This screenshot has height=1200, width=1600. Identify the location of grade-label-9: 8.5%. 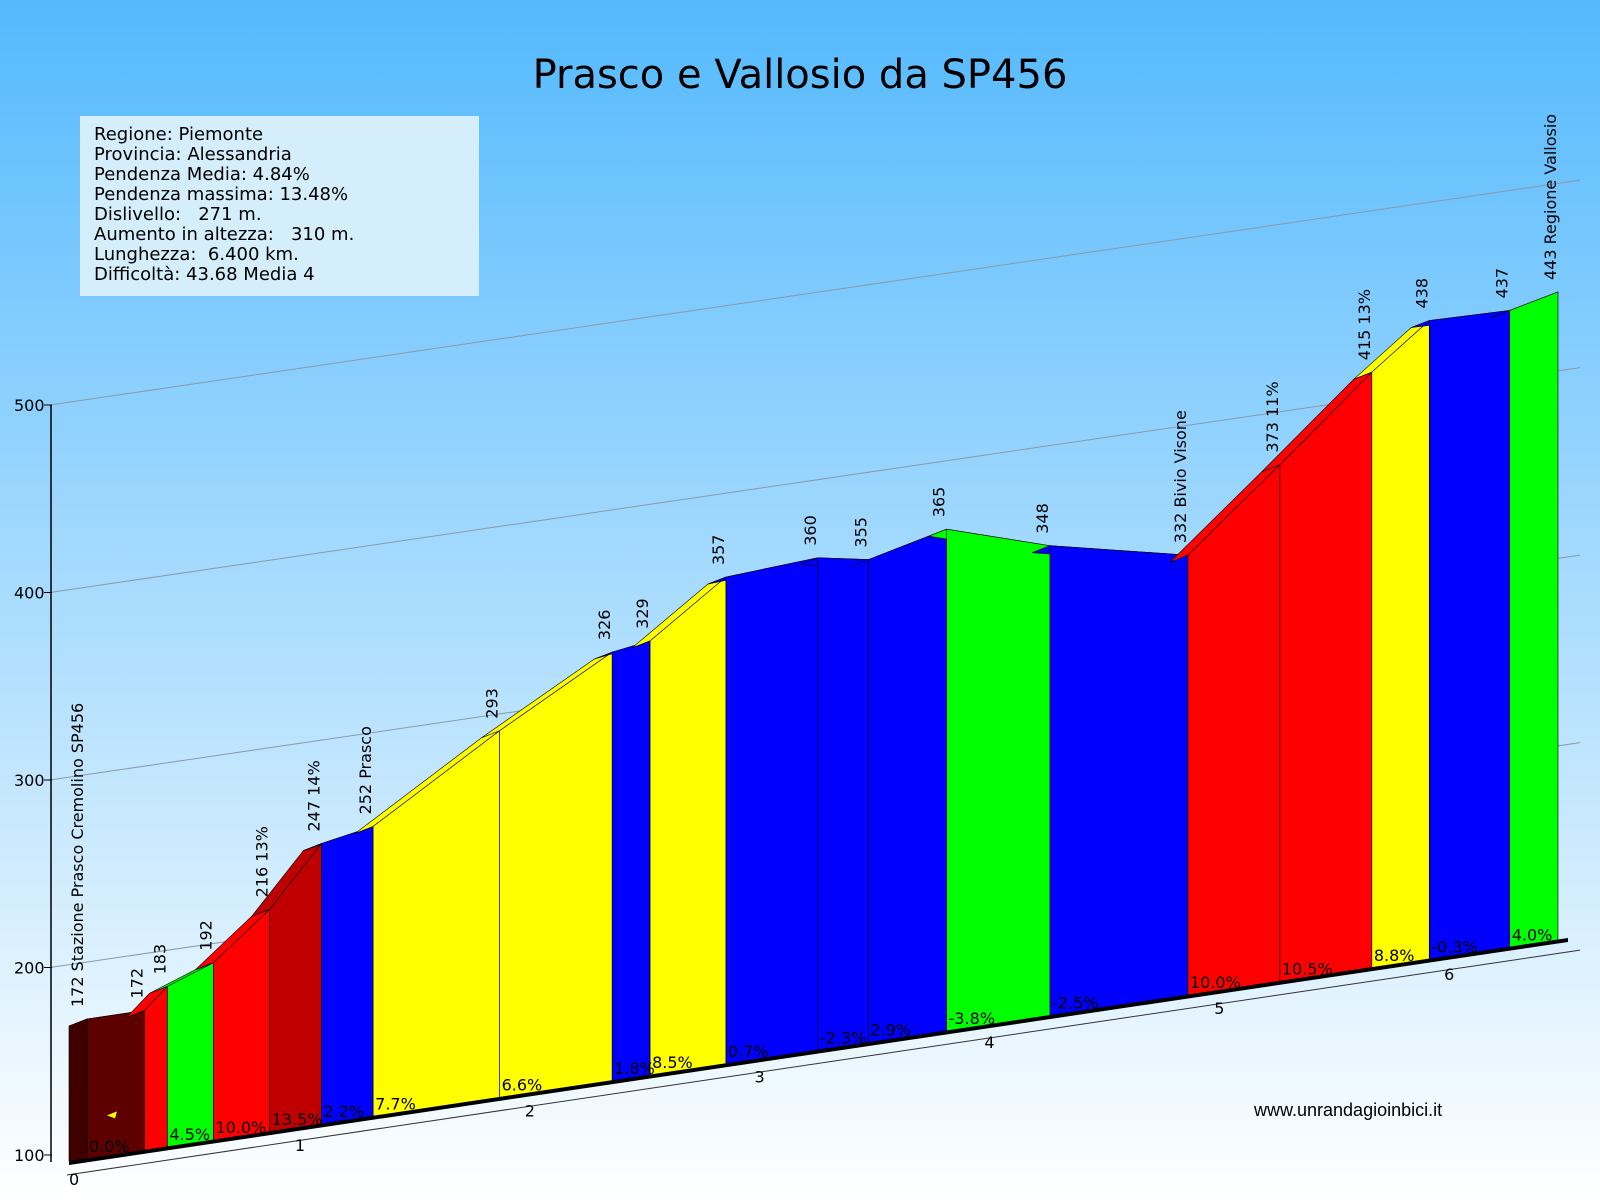
(672, 1062).